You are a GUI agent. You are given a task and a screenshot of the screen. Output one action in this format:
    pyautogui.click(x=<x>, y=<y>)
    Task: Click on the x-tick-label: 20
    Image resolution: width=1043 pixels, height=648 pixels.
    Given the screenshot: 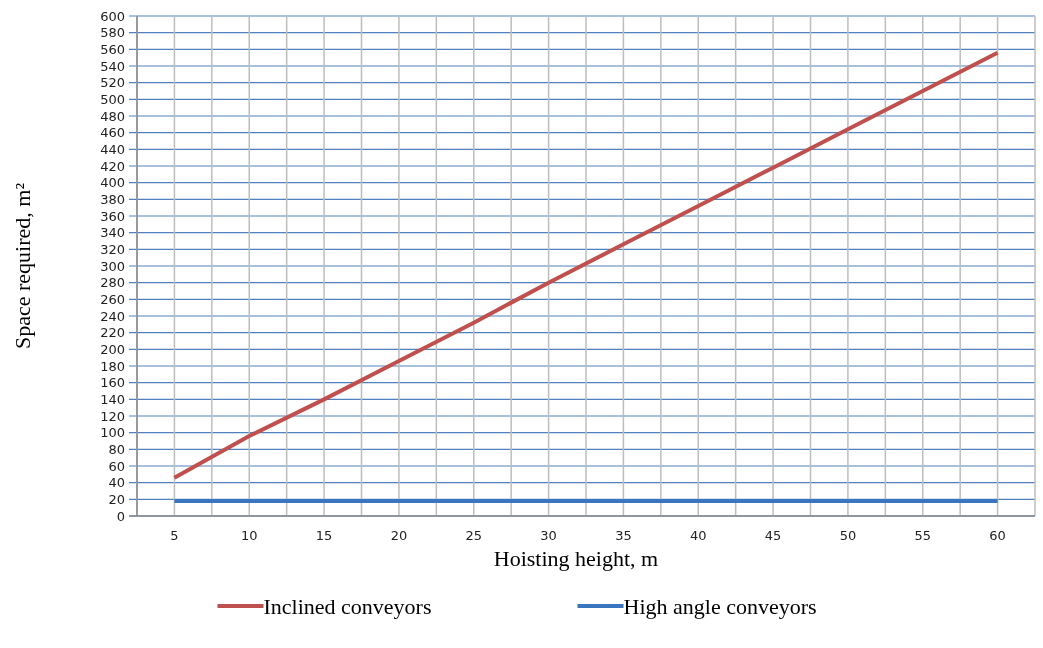 What is the action you would take?
    pyautogui.click(x=399, y=535)
    